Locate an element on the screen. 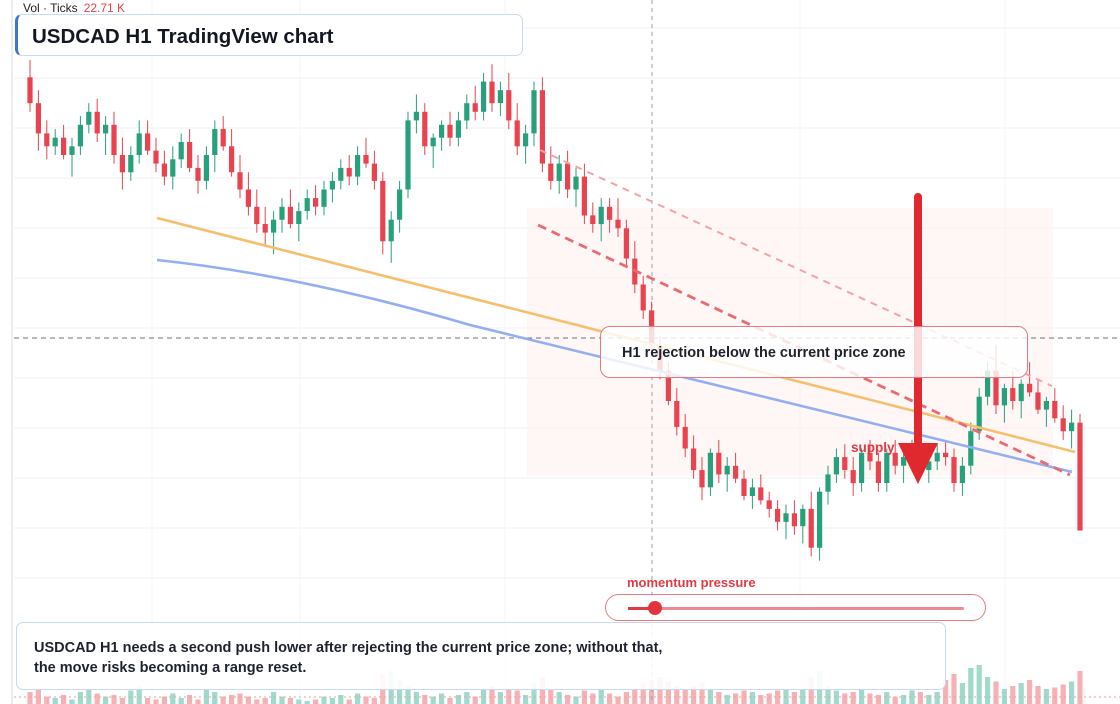 This screenshot has width=1120, height=704. momentum-label: momentum pressure is located at coordinates (691, 582).